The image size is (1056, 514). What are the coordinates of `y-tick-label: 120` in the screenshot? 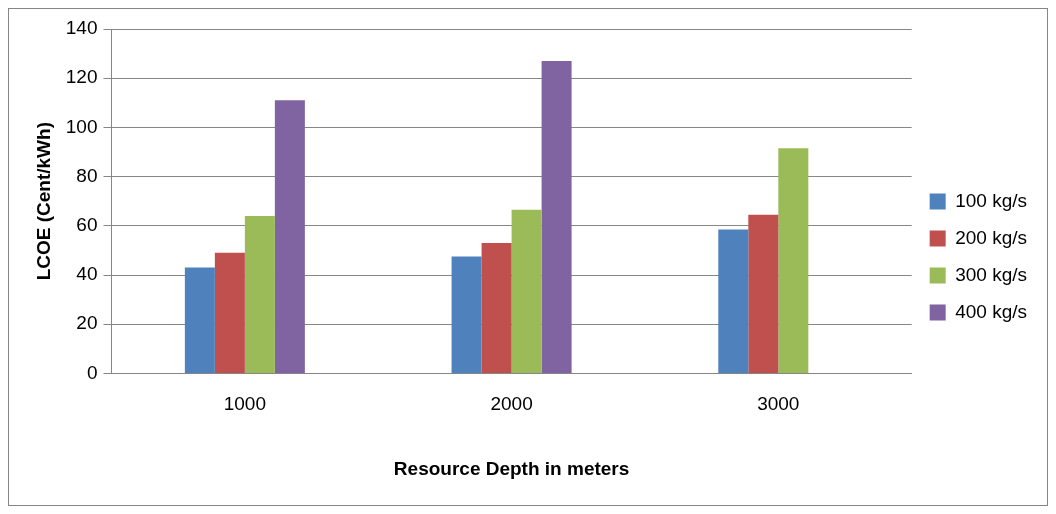 It's located at (81, 77).